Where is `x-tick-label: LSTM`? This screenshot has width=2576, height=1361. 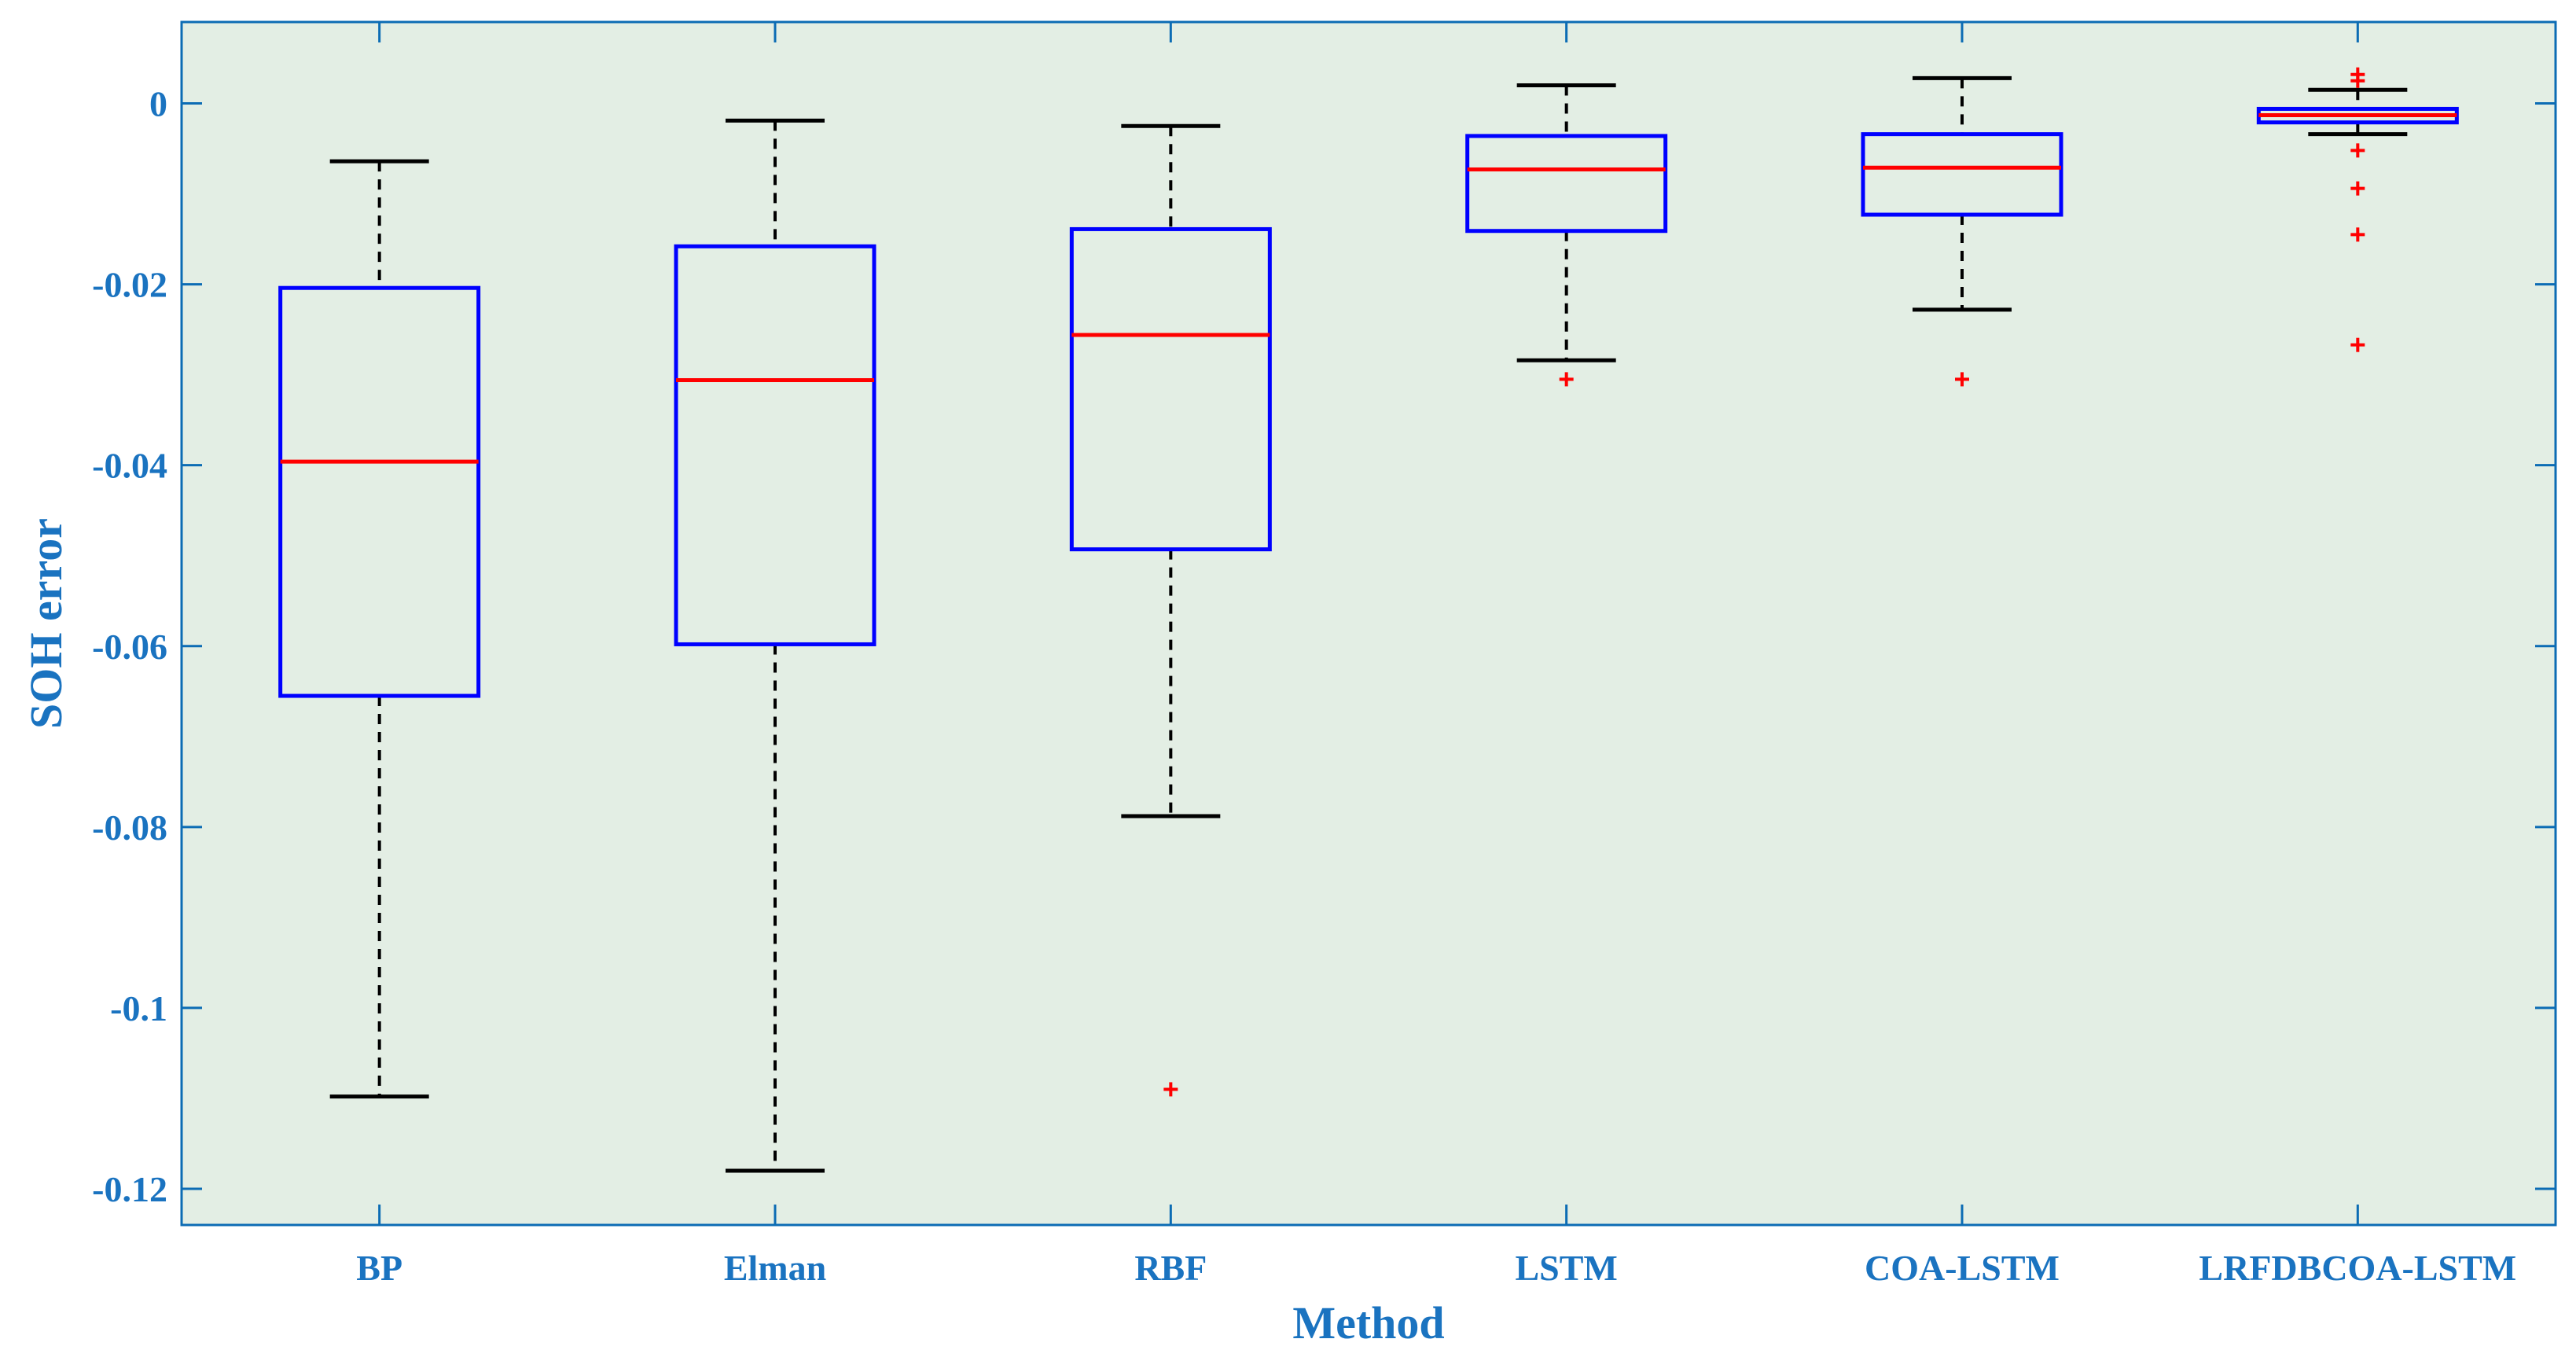 x-tick-label: LSTM is located at coordinates (1566, 1268).